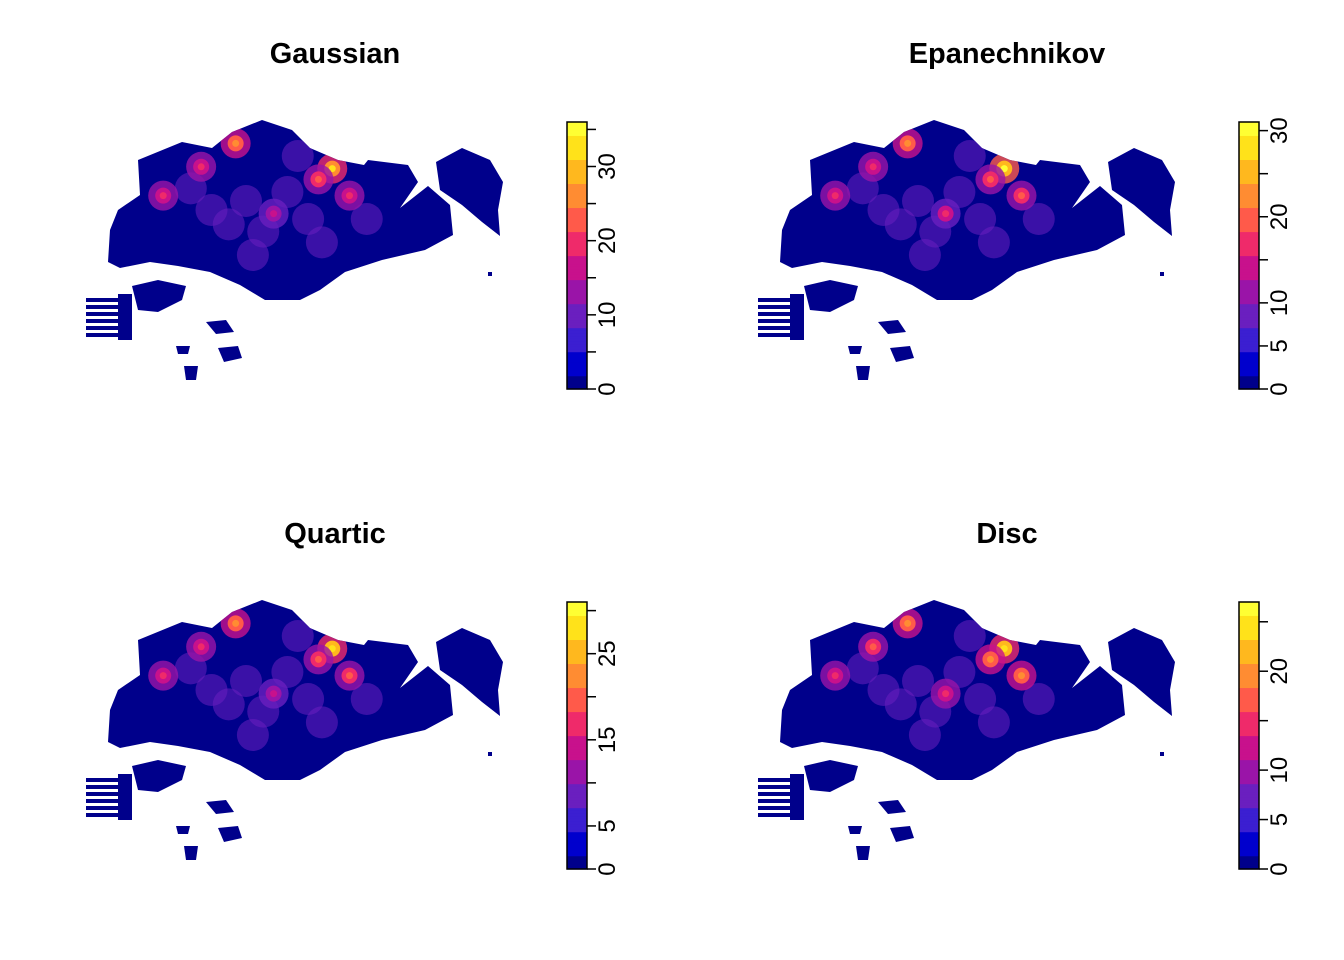 Image resolution: width=1344 pixels, height=960 pixels. What do you see at coordinates (1279, 130) in the screenshot?
I see `colorbar-tick-label: 30` at bounding box center [1279, 130].